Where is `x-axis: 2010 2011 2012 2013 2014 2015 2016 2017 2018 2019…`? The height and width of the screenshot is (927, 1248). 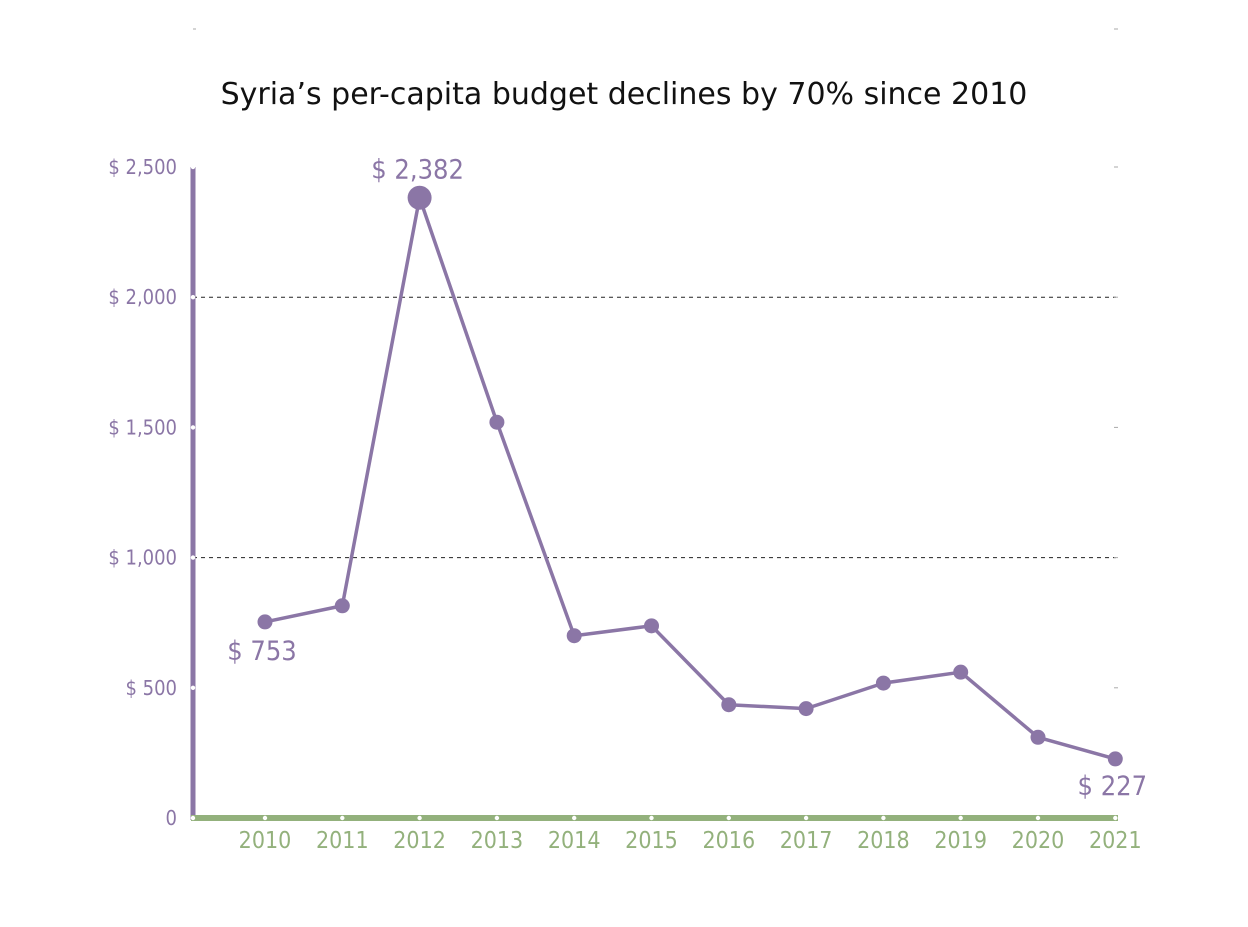
x-axis: 2010 2011 2012 2013 2014 2015 2016 2017 2018 2019… is located at coordinates (666, 834).